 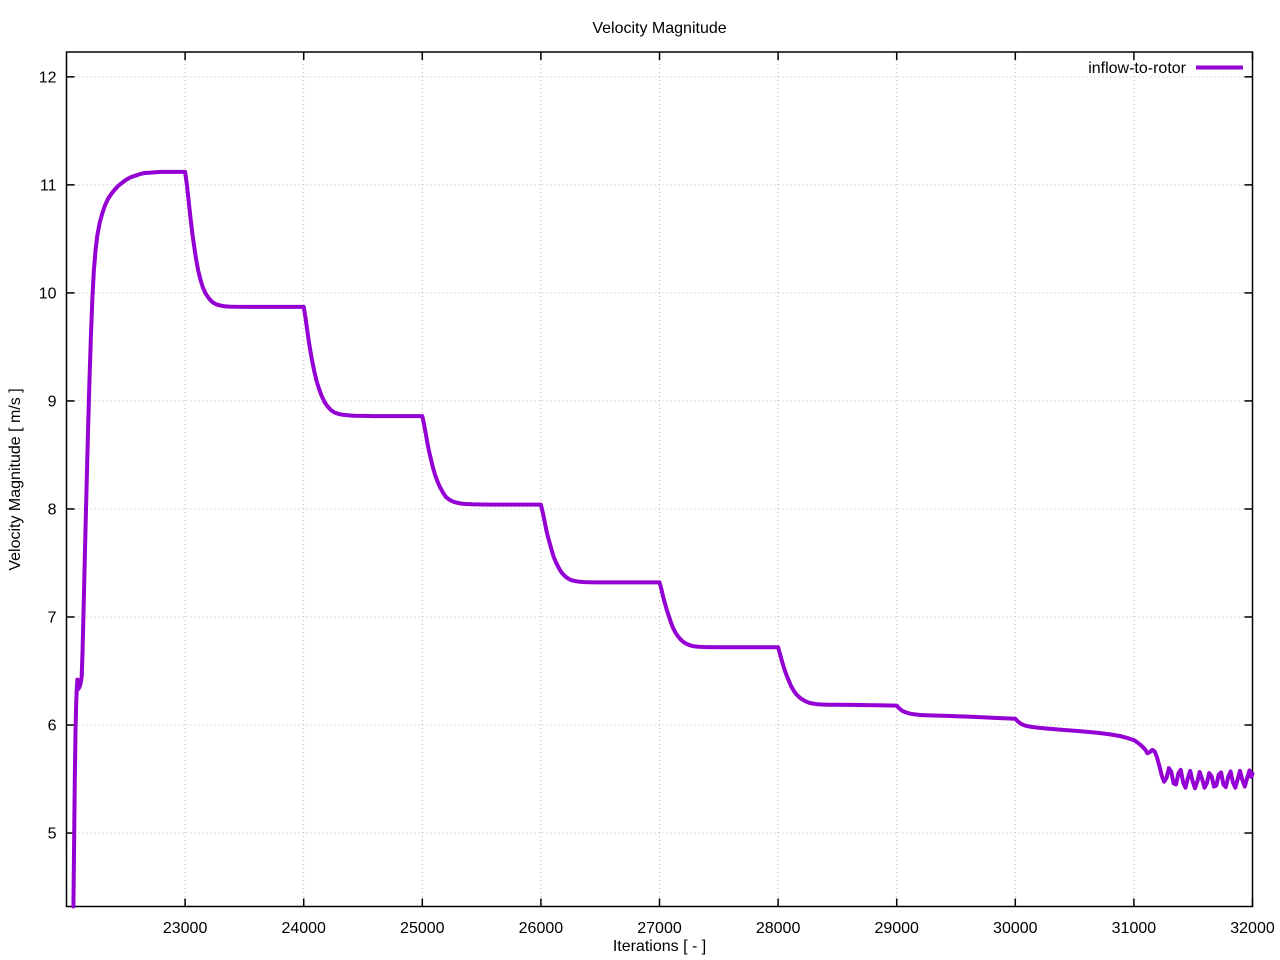 What do you see at coordinates (1137, 68) in the screenshot?
I see `legend-label-inflow-to-rotor: inflow-to-rotor` at bounding box center [1137, 68].